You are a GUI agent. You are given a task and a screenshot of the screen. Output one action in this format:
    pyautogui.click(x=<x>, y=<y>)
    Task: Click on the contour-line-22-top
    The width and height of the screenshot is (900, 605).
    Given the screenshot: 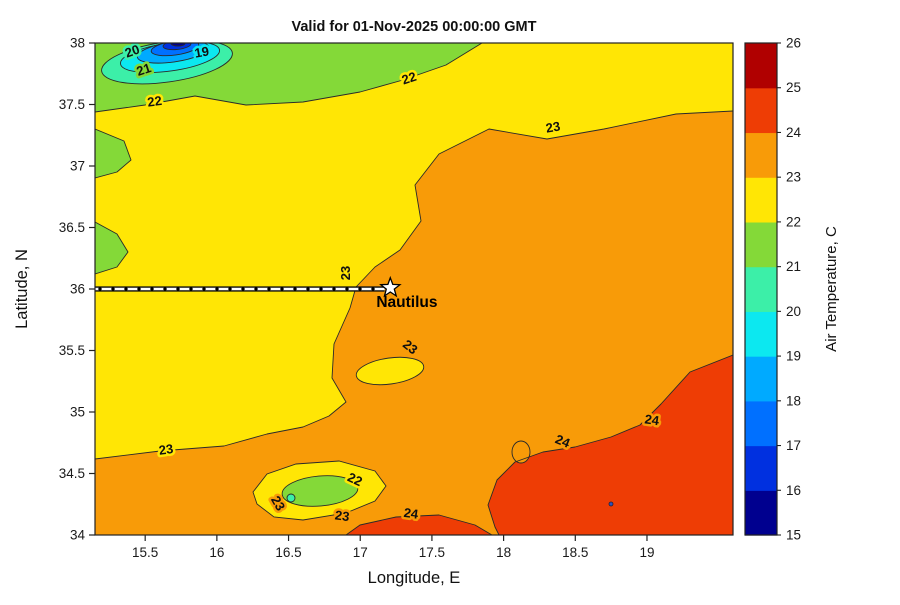 What is the action you would take?
    pyautogui.click(x=289, y=78)
    